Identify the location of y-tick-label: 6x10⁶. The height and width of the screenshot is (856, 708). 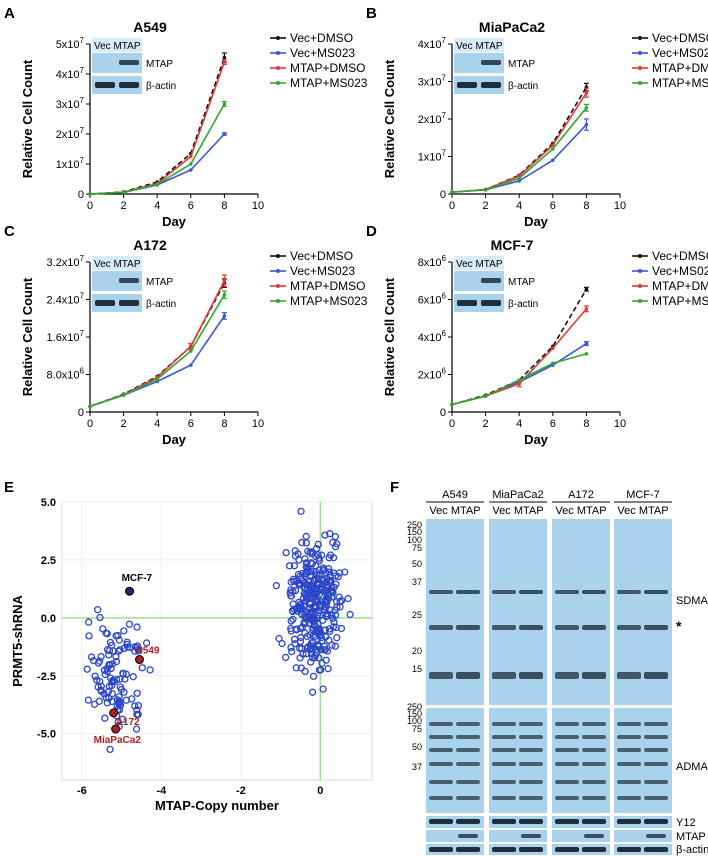
(432, 299).